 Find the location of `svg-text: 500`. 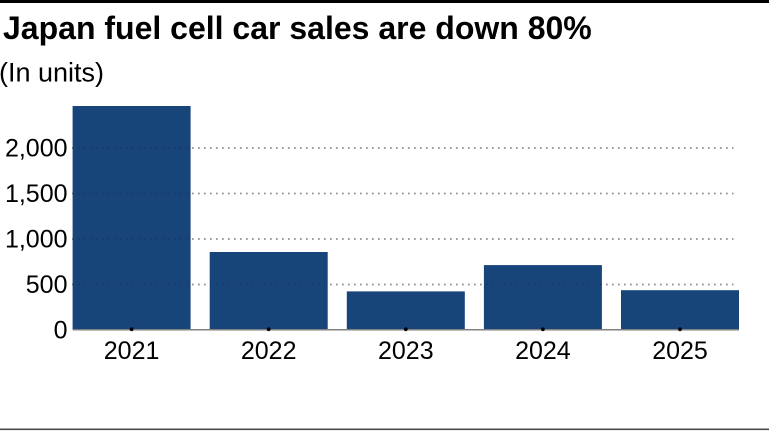

svg-text: 500 is located at coordinates (47, 285).